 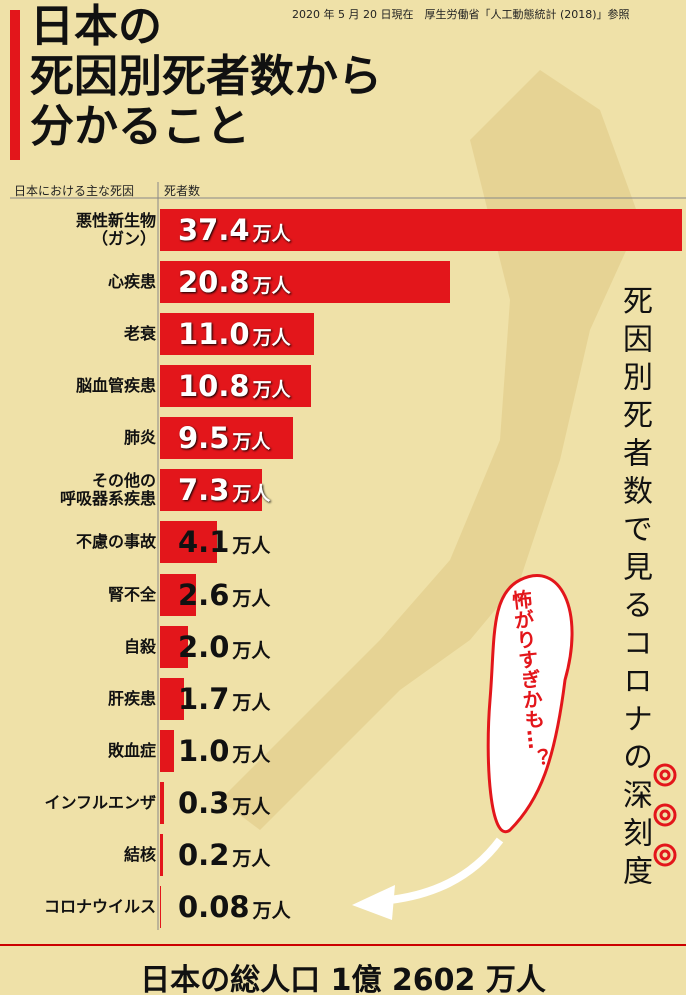 I want to click on category-label: 肝疾患, so click(x=131, y=698).